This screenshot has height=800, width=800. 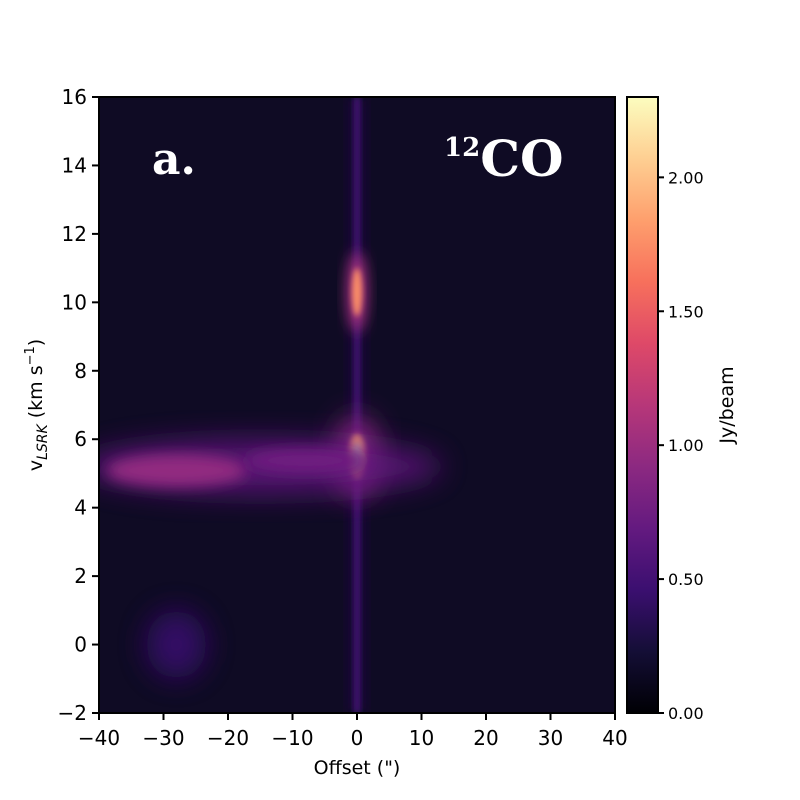 What do you see at coordinates (176, 644) in the screenshot?
I see `emission-lobe` at bounding box center [176, 644].